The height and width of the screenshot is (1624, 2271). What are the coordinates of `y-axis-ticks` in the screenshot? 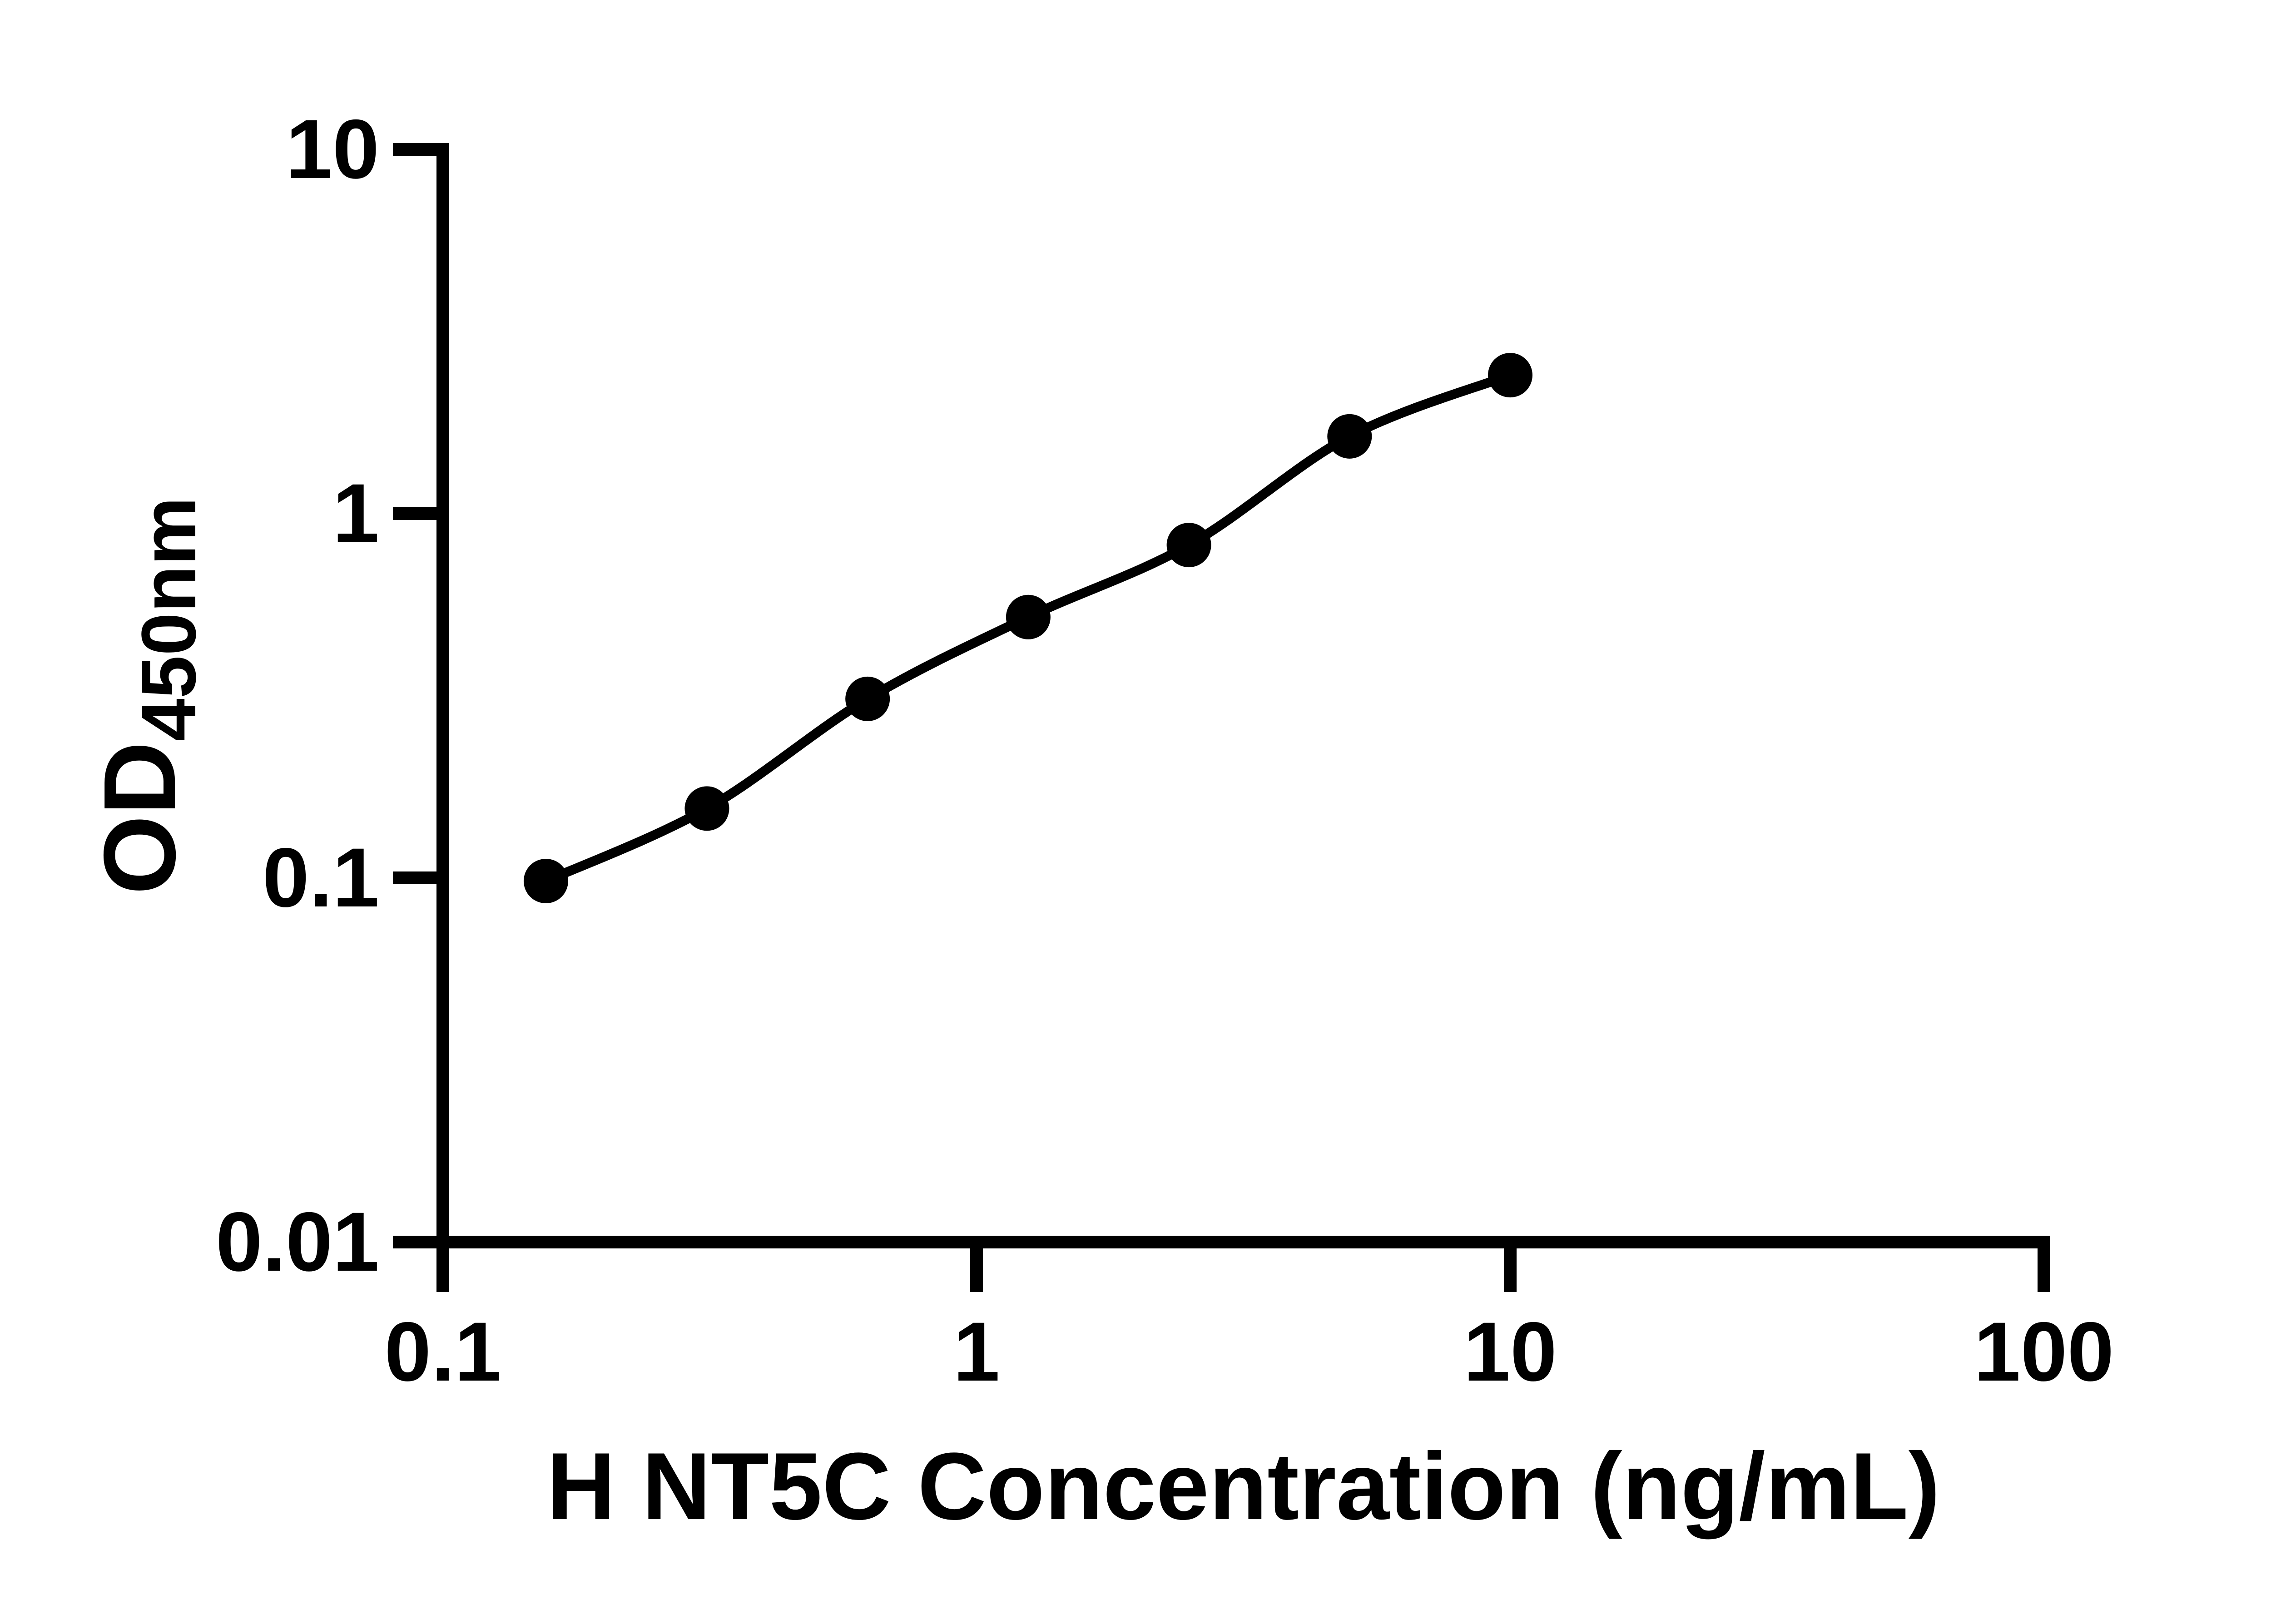 It's located at (418, 695).